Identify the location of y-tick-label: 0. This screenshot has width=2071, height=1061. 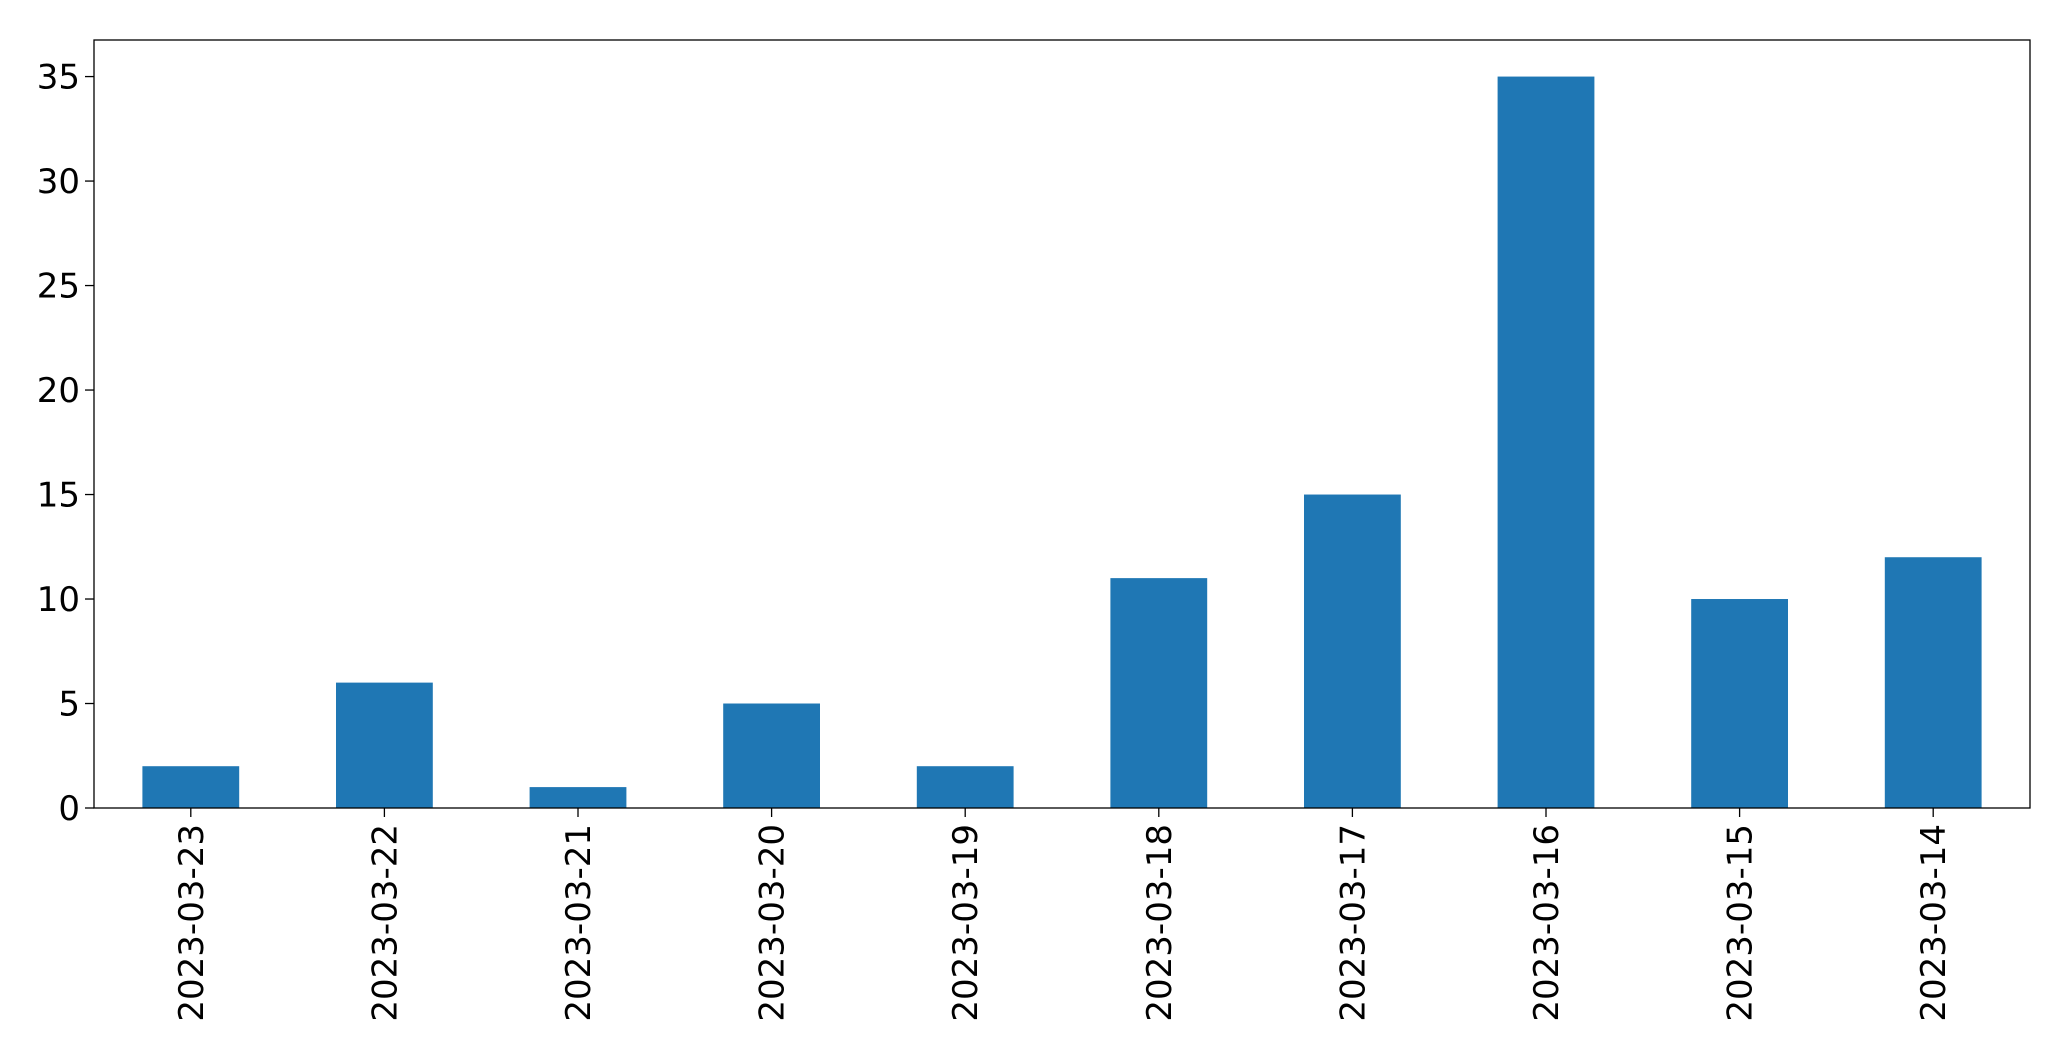
(69, 809).